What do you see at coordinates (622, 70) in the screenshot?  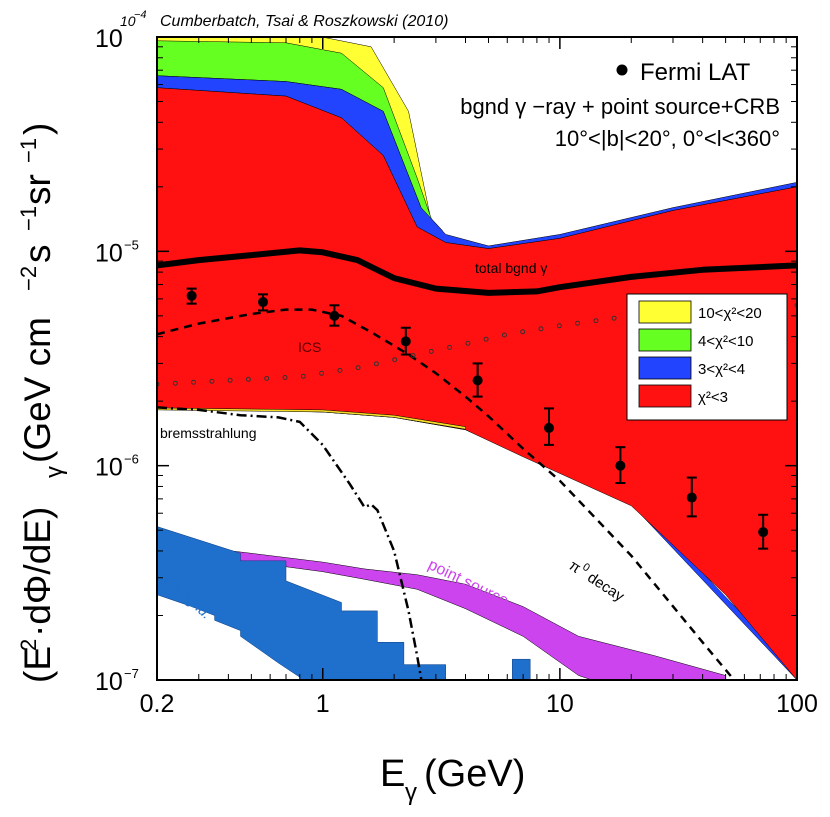 I see `fermi-marker-icon` at bounding box center [622, 70].